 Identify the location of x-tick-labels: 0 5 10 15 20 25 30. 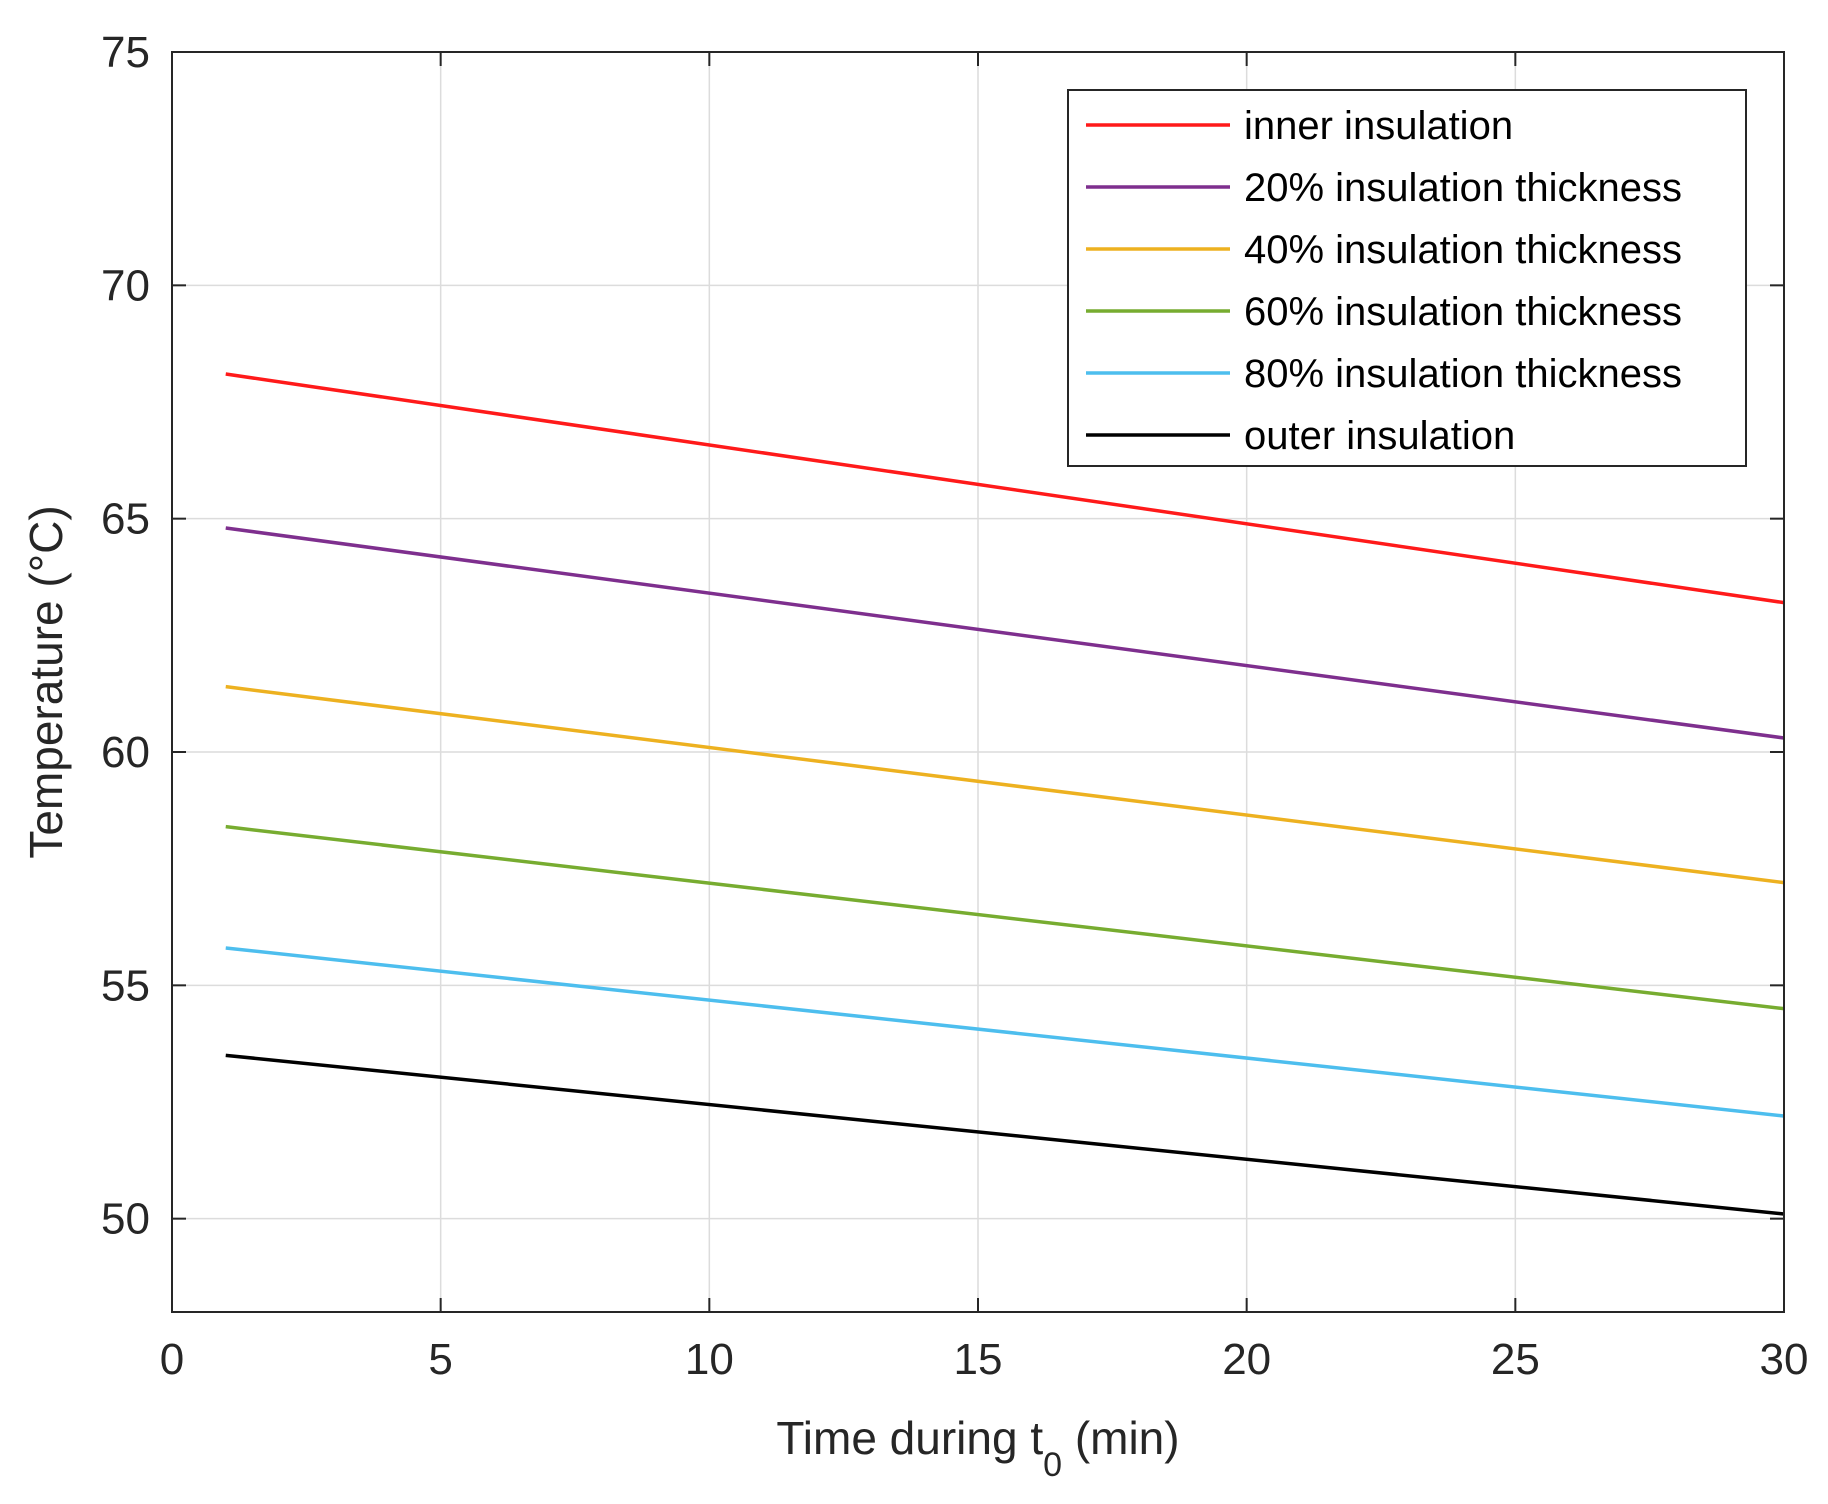
(984, 1359).